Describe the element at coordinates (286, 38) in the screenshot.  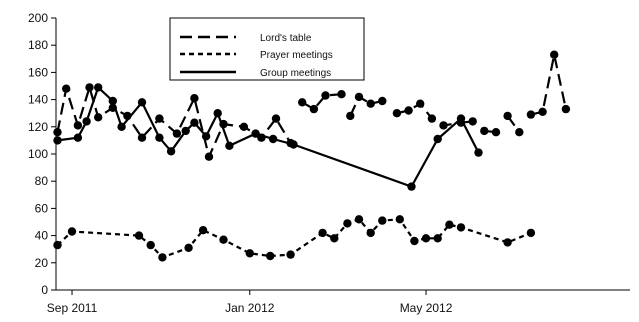
I see `legend-label-lords-table: Lord's table` at that location.